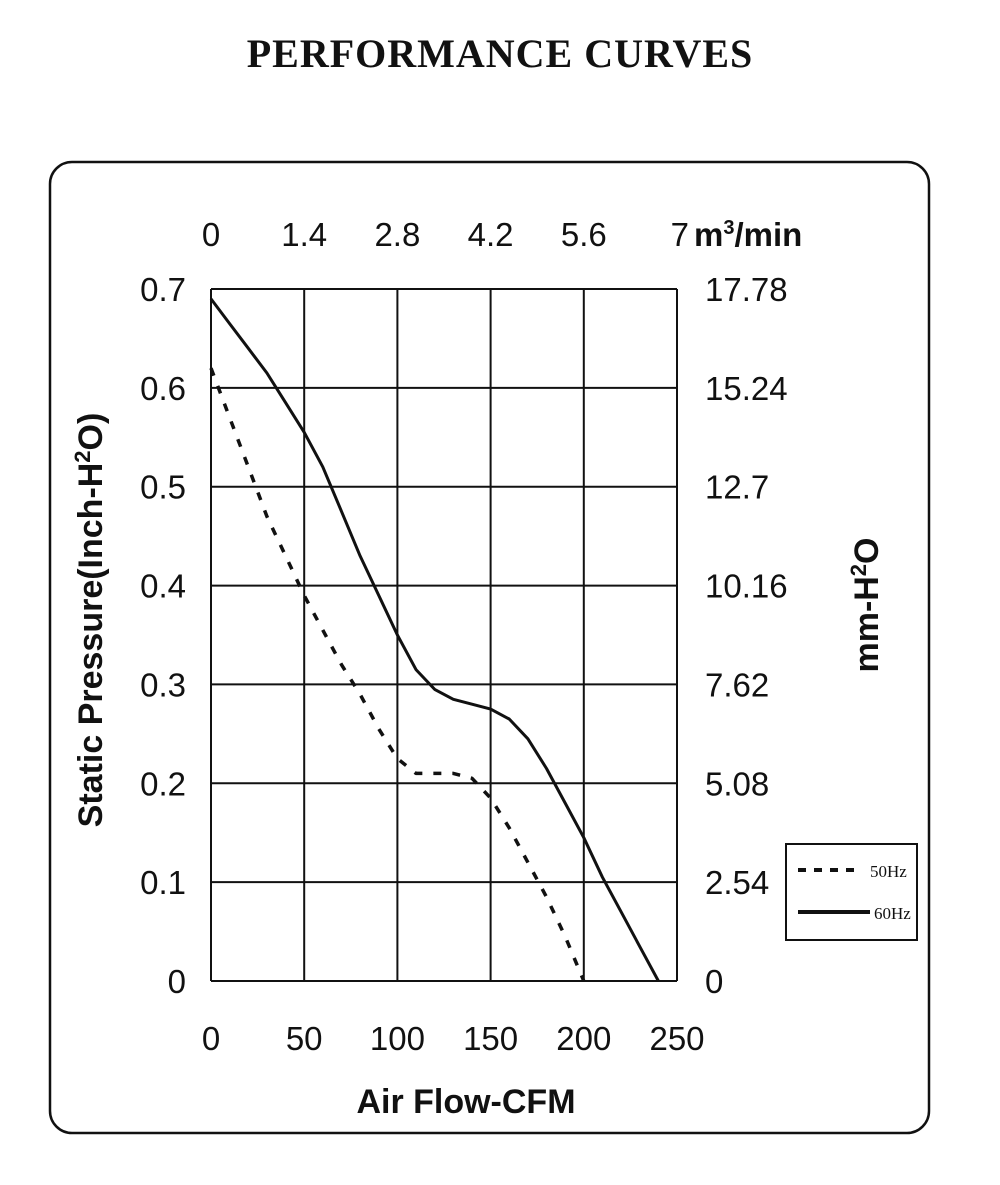 Image resolution: width=1000 pixels, height=1185 pixels. I want to click on y-right-tick-label: 15.24, so click(746, 388).